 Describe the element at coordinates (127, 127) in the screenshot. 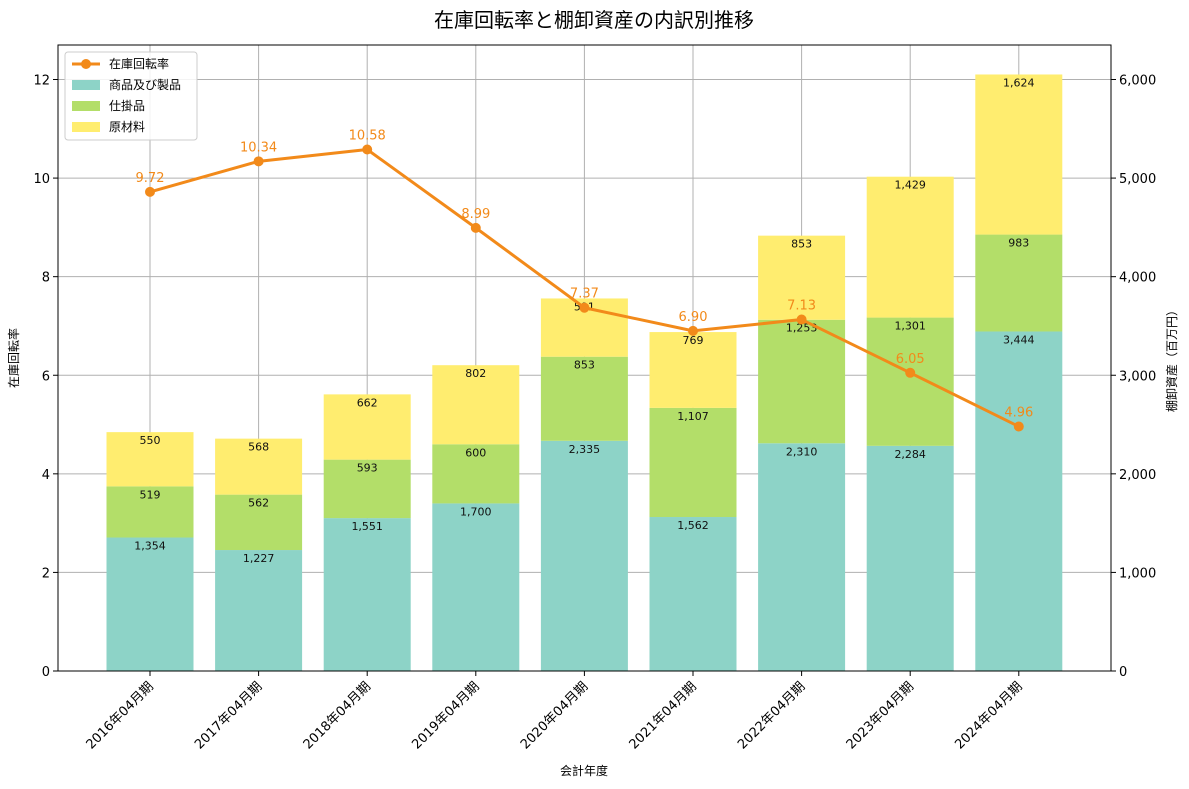

I see `legend-label: 原材料` at that location.